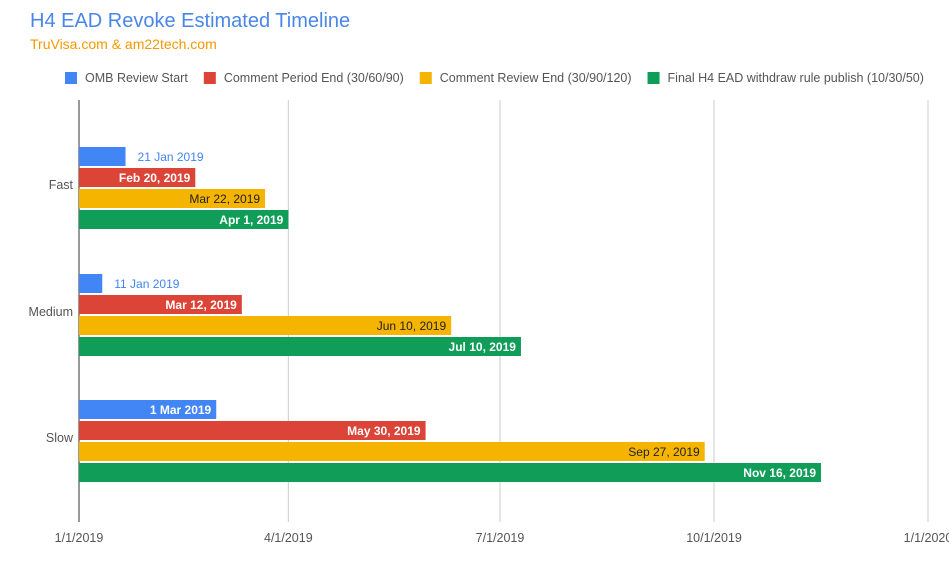 This screenshot has height=575, width=949. What do you see at coordinates (181, 410) in the screenshot?
I see `bar-data-label: 1 Mar 2019` at bounding box center [181, 410].